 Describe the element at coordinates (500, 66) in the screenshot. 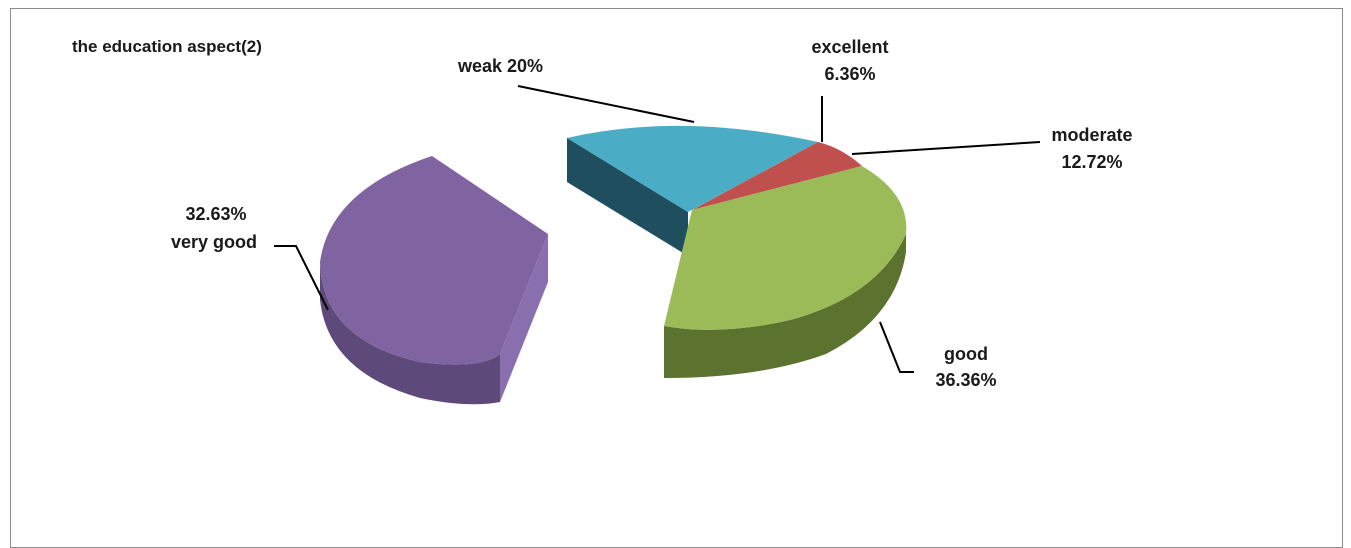

I see `label-weak: weak 20%` at that location.